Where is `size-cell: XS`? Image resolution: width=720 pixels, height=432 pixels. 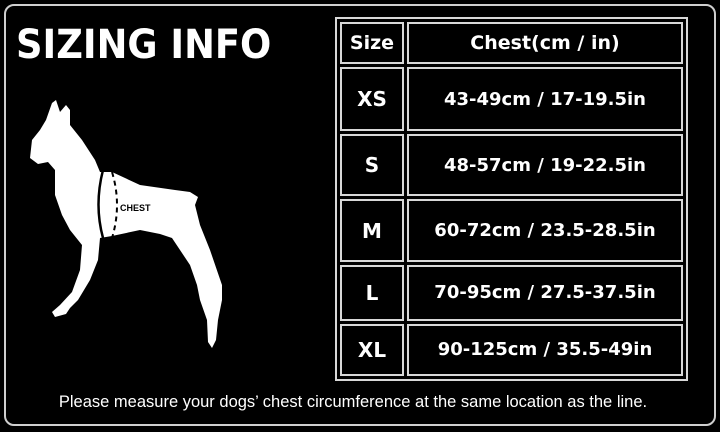
size-cell: XS is located at coordinates (372, 99).